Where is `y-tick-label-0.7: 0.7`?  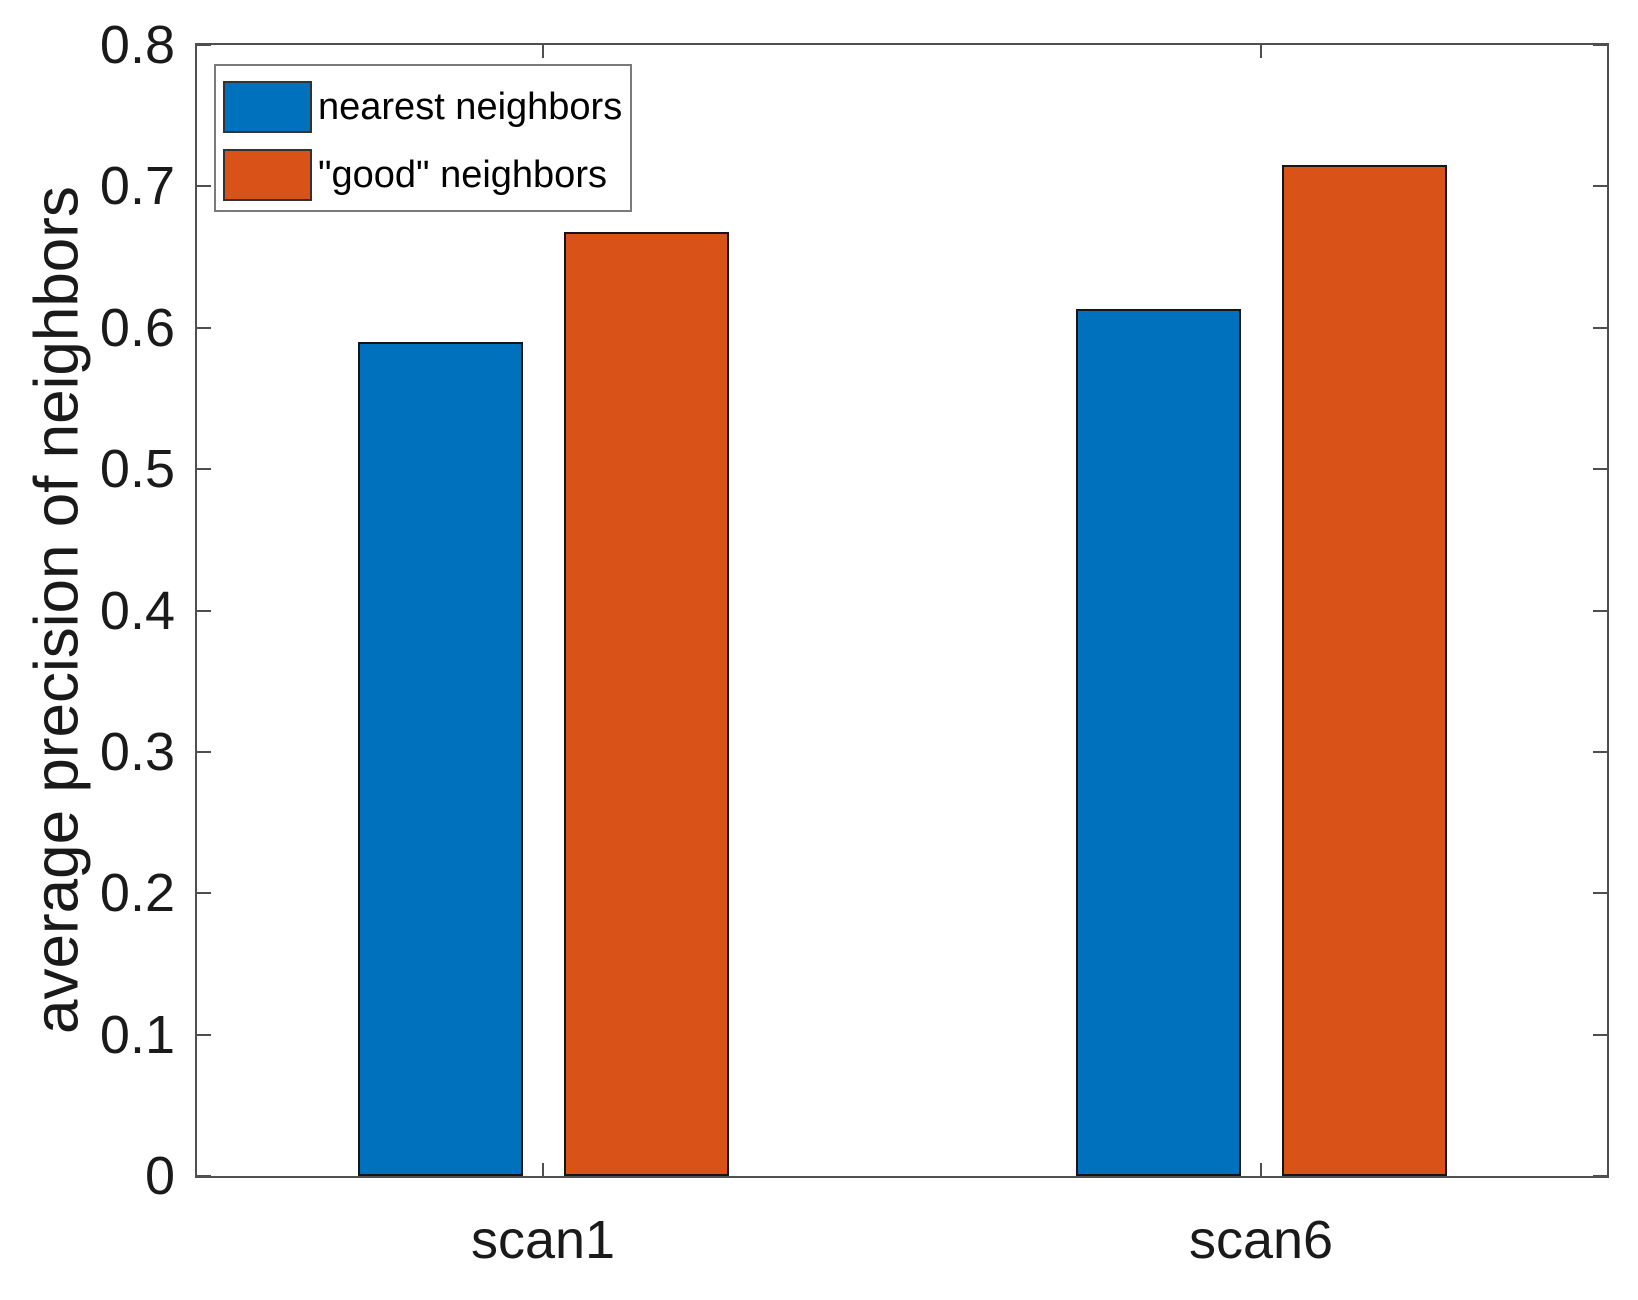 y-tick-label-0.7: 0.7 is located at coordinates (137, 186).